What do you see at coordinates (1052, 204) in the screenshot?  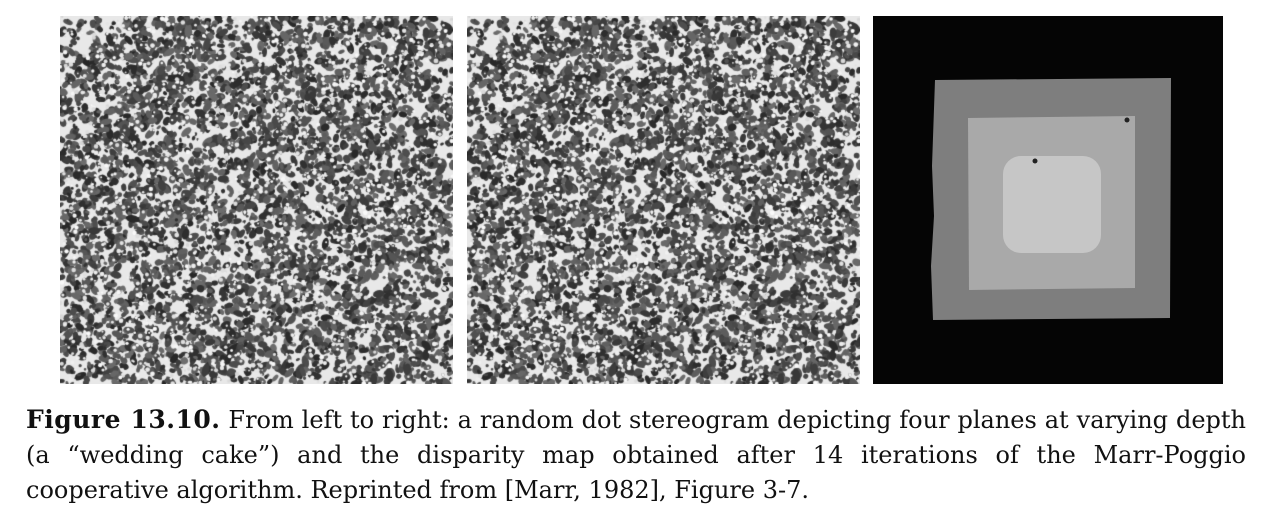 I see `disparity-plane-inner` at bounding box center [1052, 204].